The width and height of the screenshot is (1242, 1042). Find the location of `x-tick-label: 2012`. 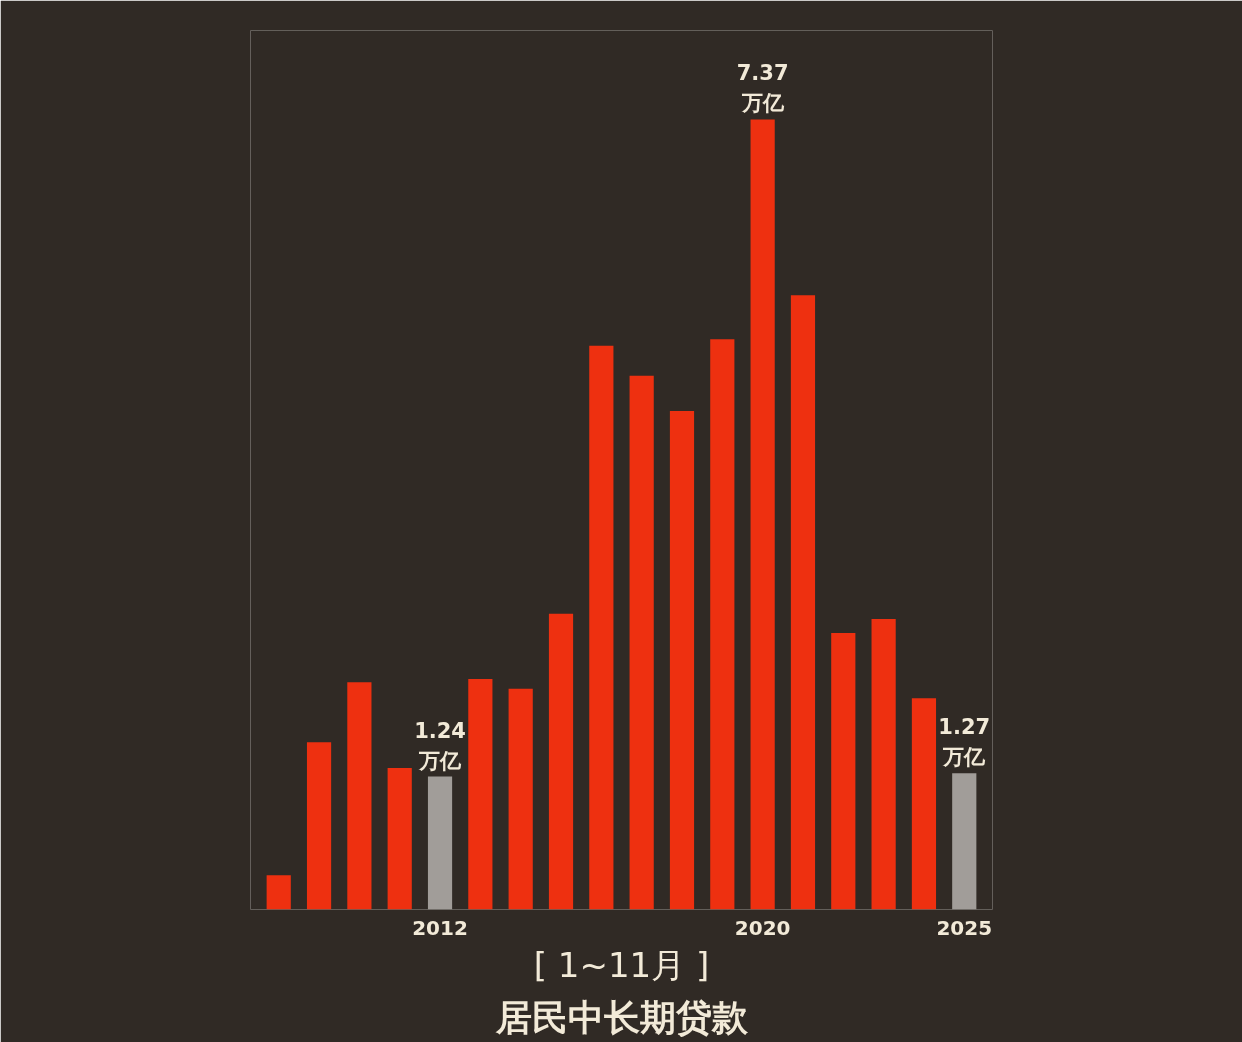

x-tick-label: 2012 is located at coordinates (440, 927).